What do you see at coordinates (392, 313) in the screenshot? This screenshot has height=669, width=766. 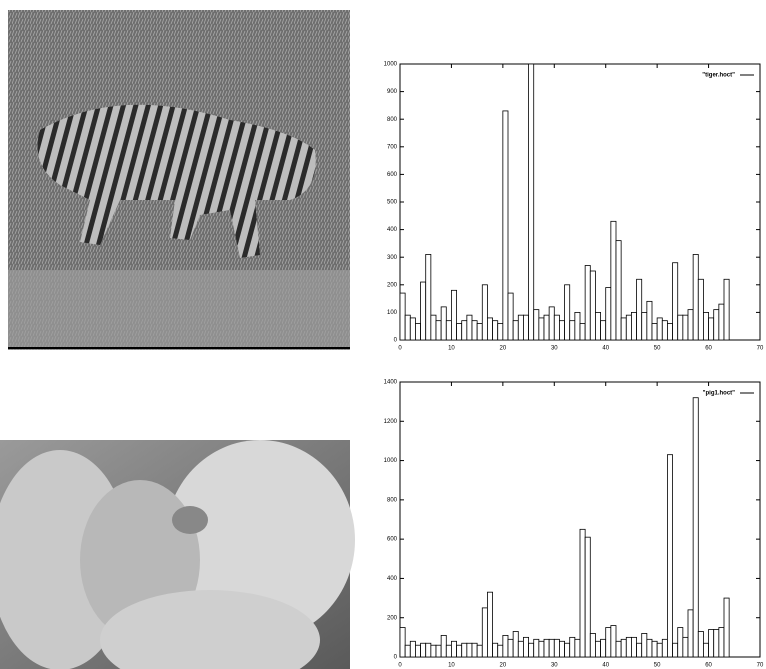 I see `y-tick-label: 100` at bounding box center [392, 313].